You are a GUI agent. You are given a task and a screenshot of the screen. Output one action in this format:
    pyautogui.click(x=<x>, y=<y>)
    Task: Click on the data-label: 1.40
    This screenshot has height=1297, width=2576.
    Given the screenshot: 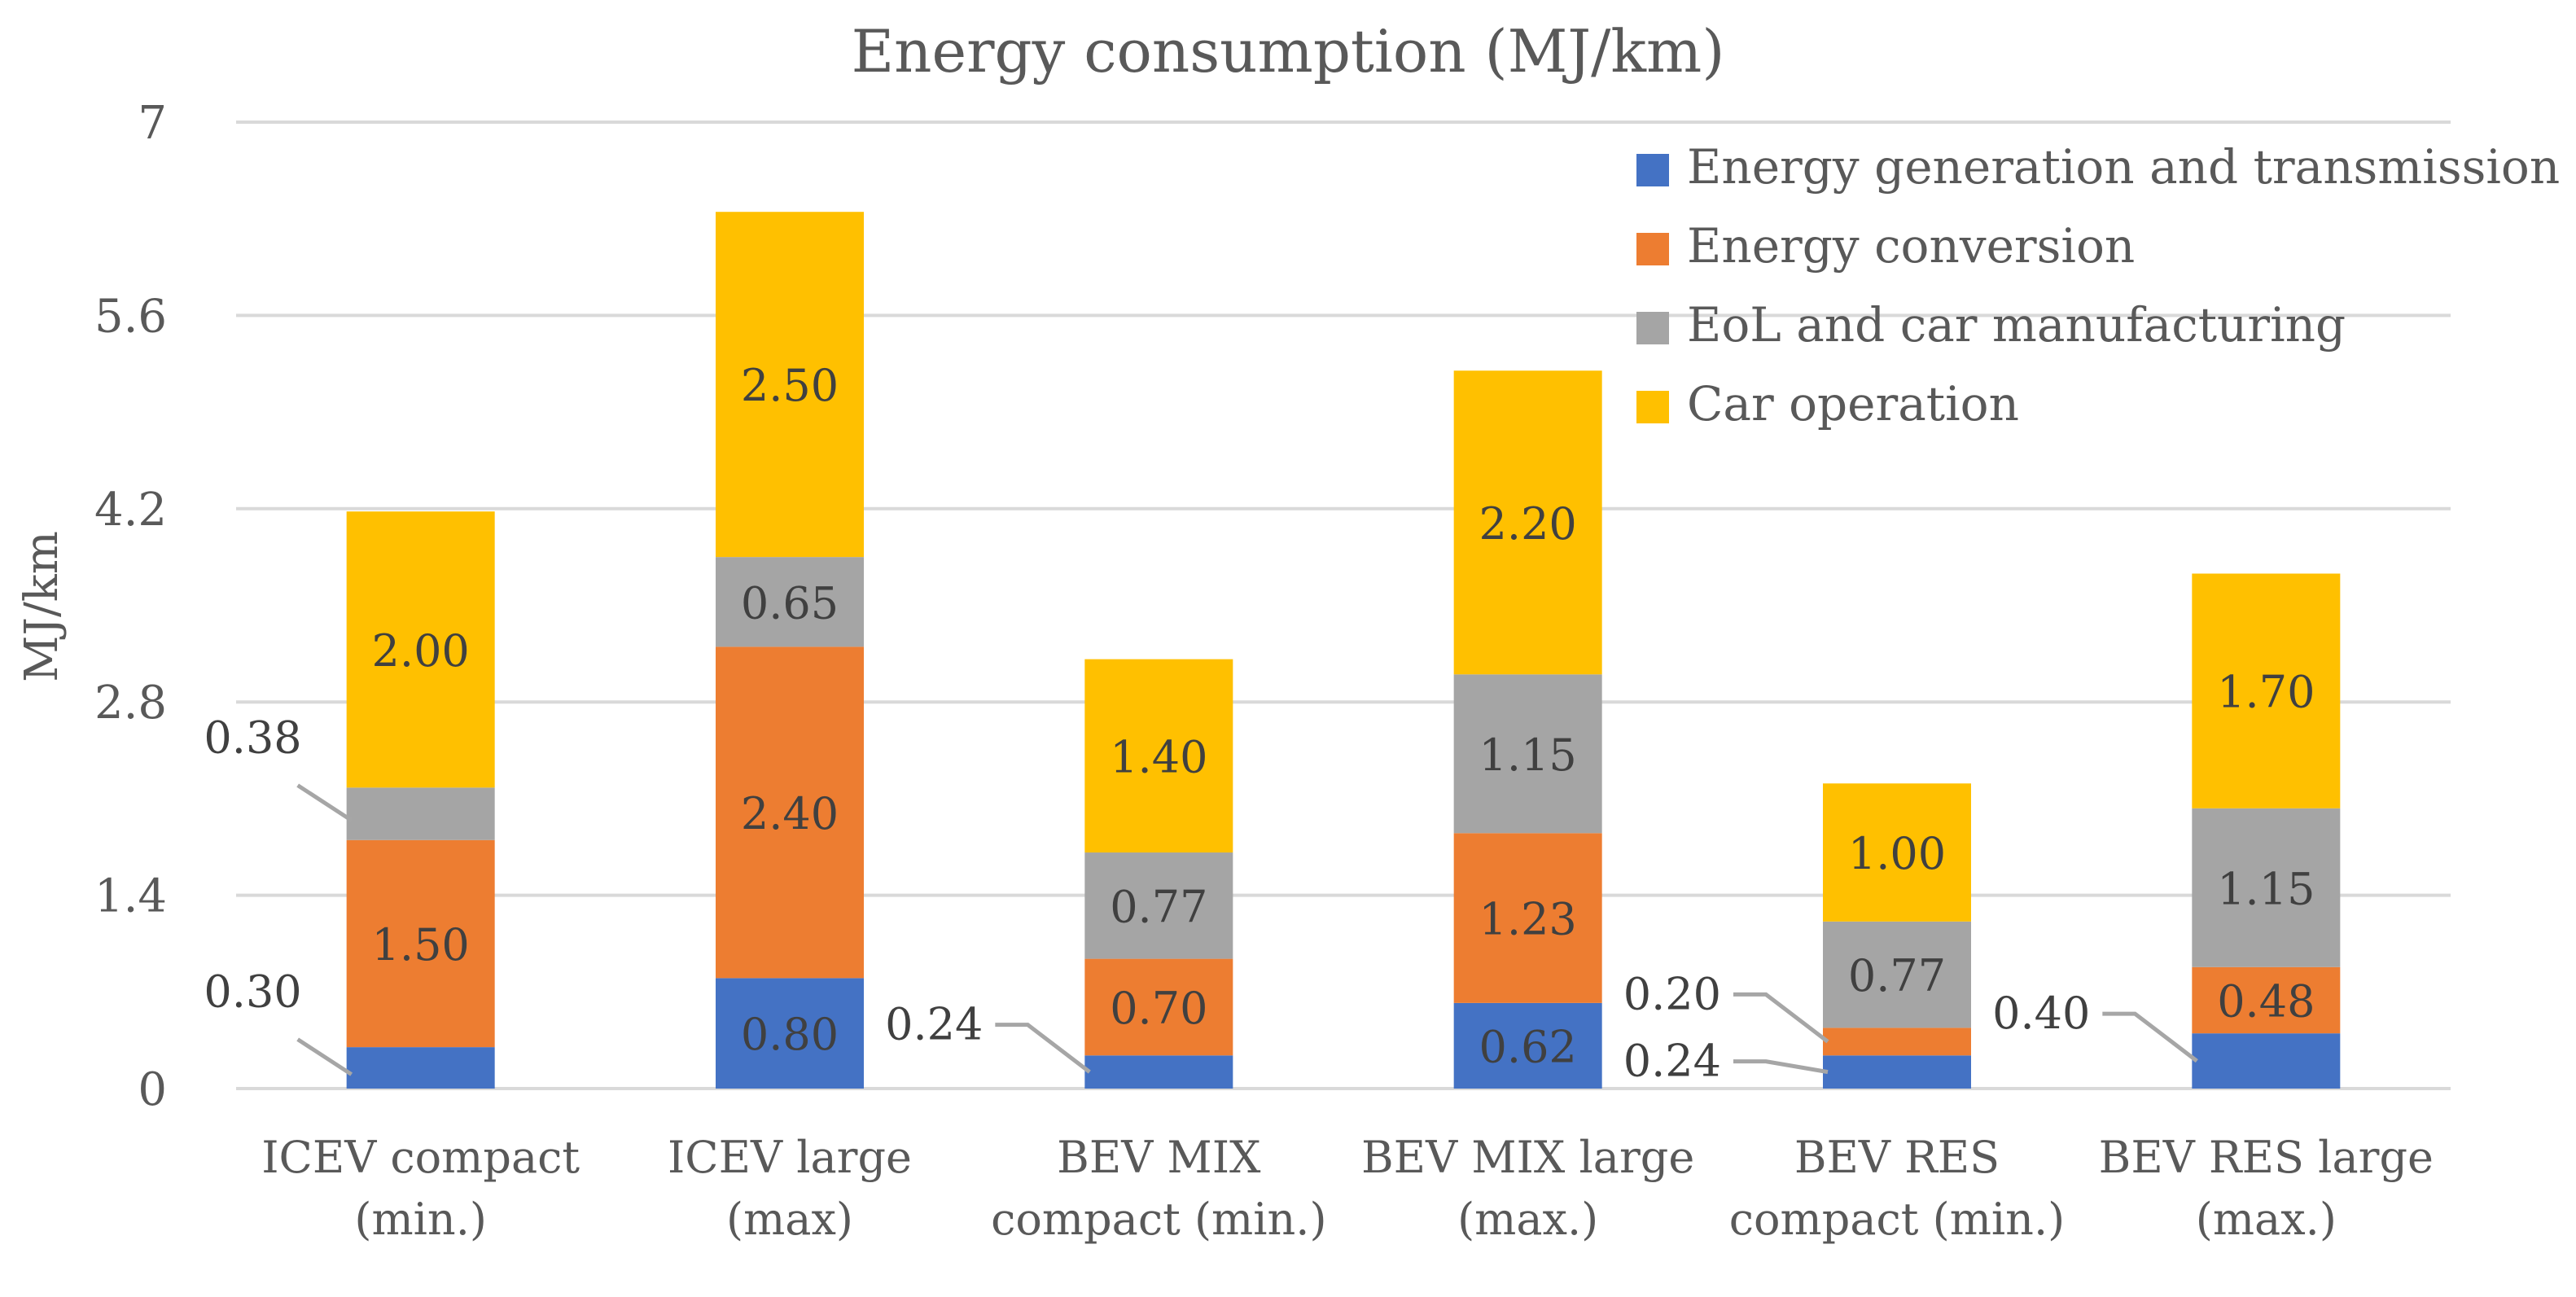 What is the action you would take?
    pyautogui.click(x=1158, y=756)
    